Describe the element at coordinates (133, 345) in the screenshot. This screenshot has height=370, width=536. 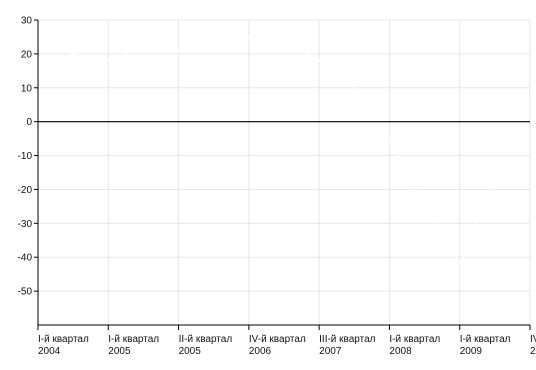
I see `x-tick-label: I-й квартал 2005` at that location.